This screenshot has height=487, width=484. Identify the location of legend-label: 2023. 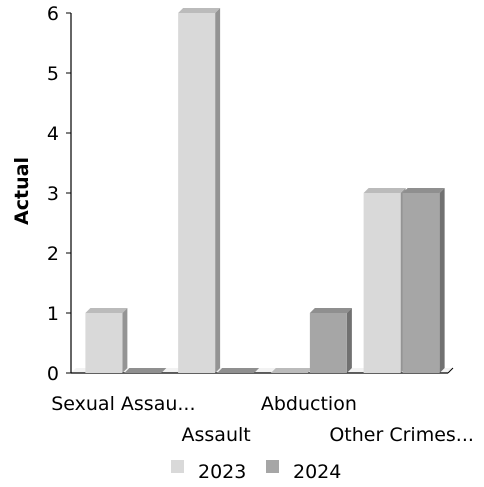
(222, 472).